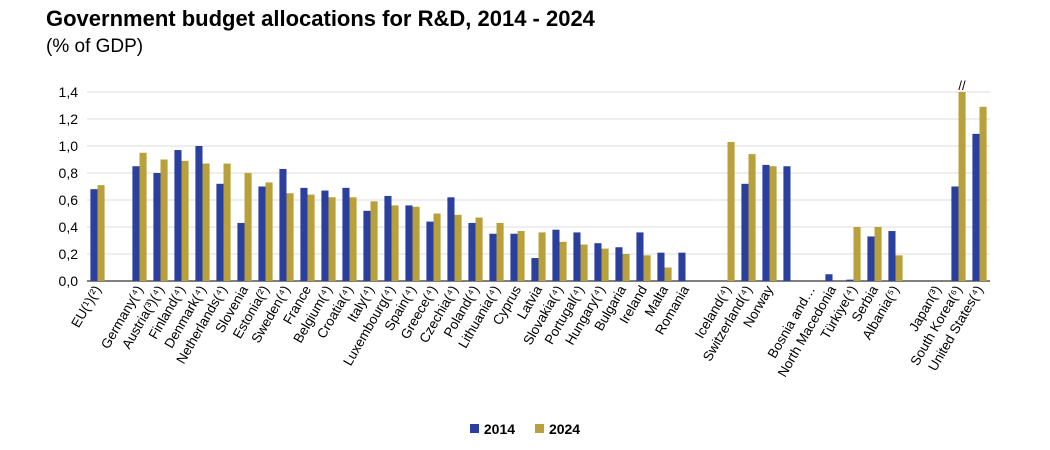 This screenshot has height=450, width=1050. Describe the element at coordinates (69, 186) in the screenshot. I see `y-axis-ticks: 0,0 0,2 0,4 0,6 0,8 1,0 1,2 1,4` at that location.